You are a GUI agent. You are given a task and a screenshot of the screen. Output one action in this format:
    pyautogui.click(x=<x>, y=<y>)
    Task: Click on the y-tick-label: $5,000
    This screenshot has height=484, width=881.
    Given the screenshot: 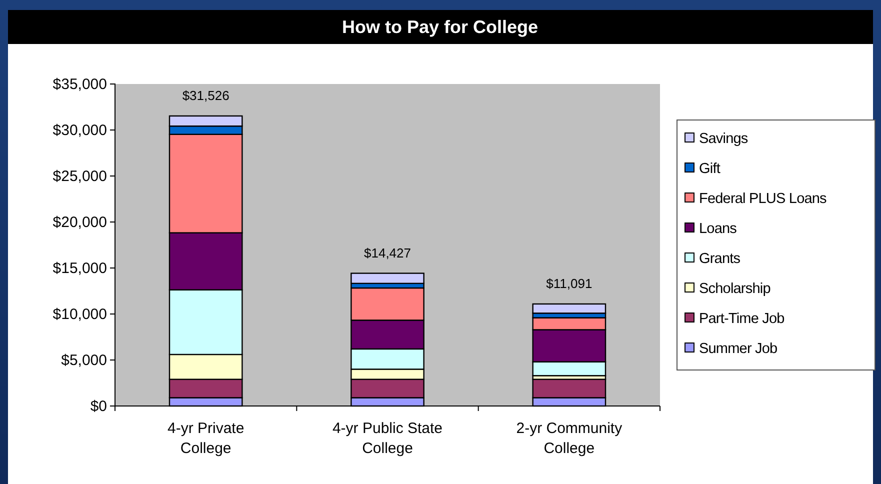 What is the action you would take?
    pyautogui.click(x=84, y=360)
    